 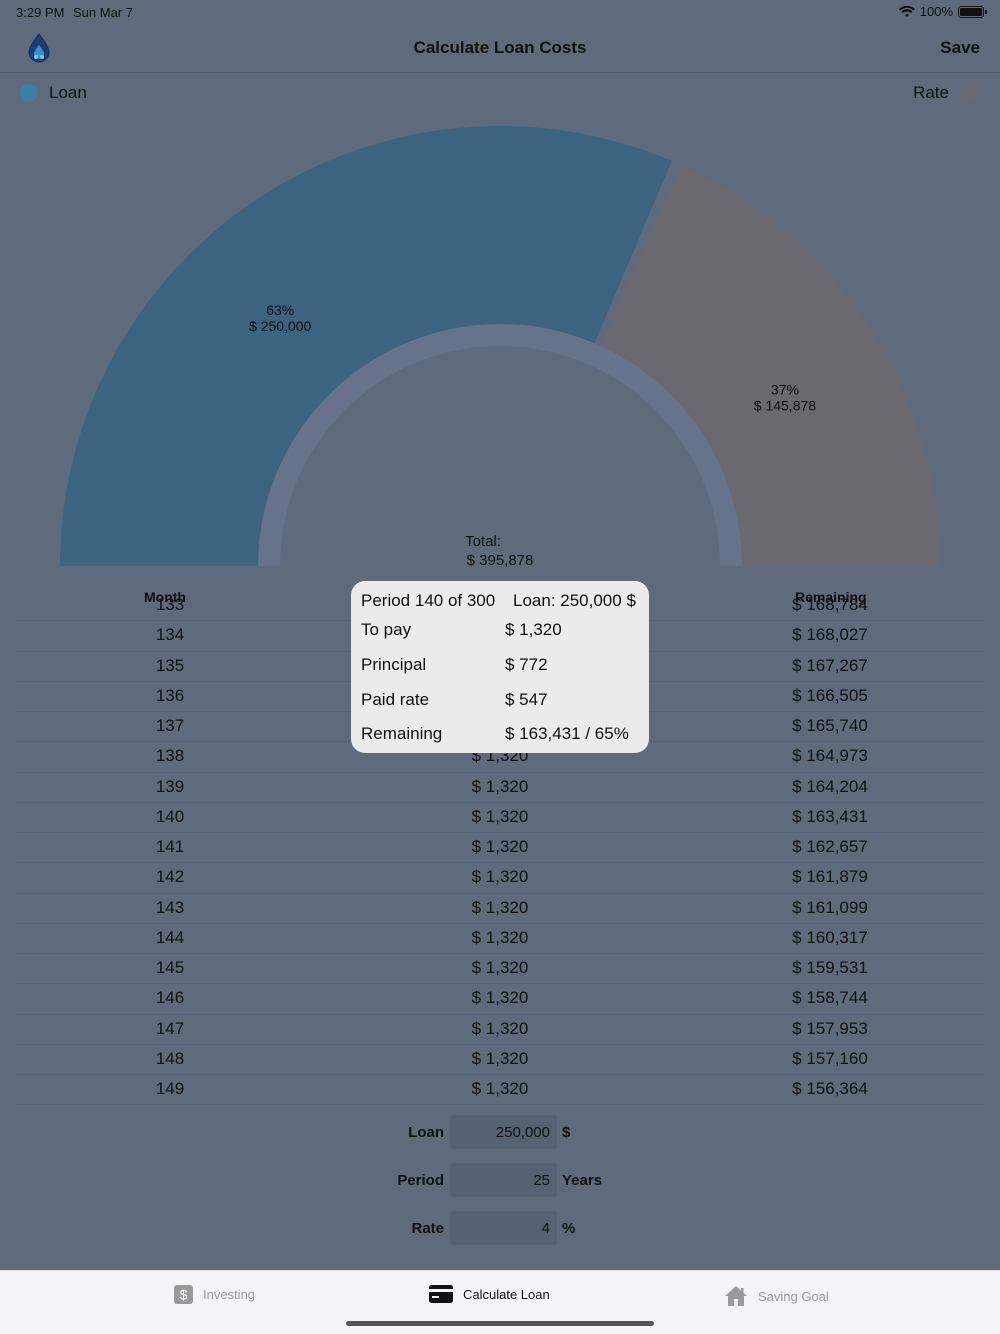 What do you see at coordinates (936, 11) in the screenshot?
I see `battery-percent: 100%` at bounding box center [936, 11].